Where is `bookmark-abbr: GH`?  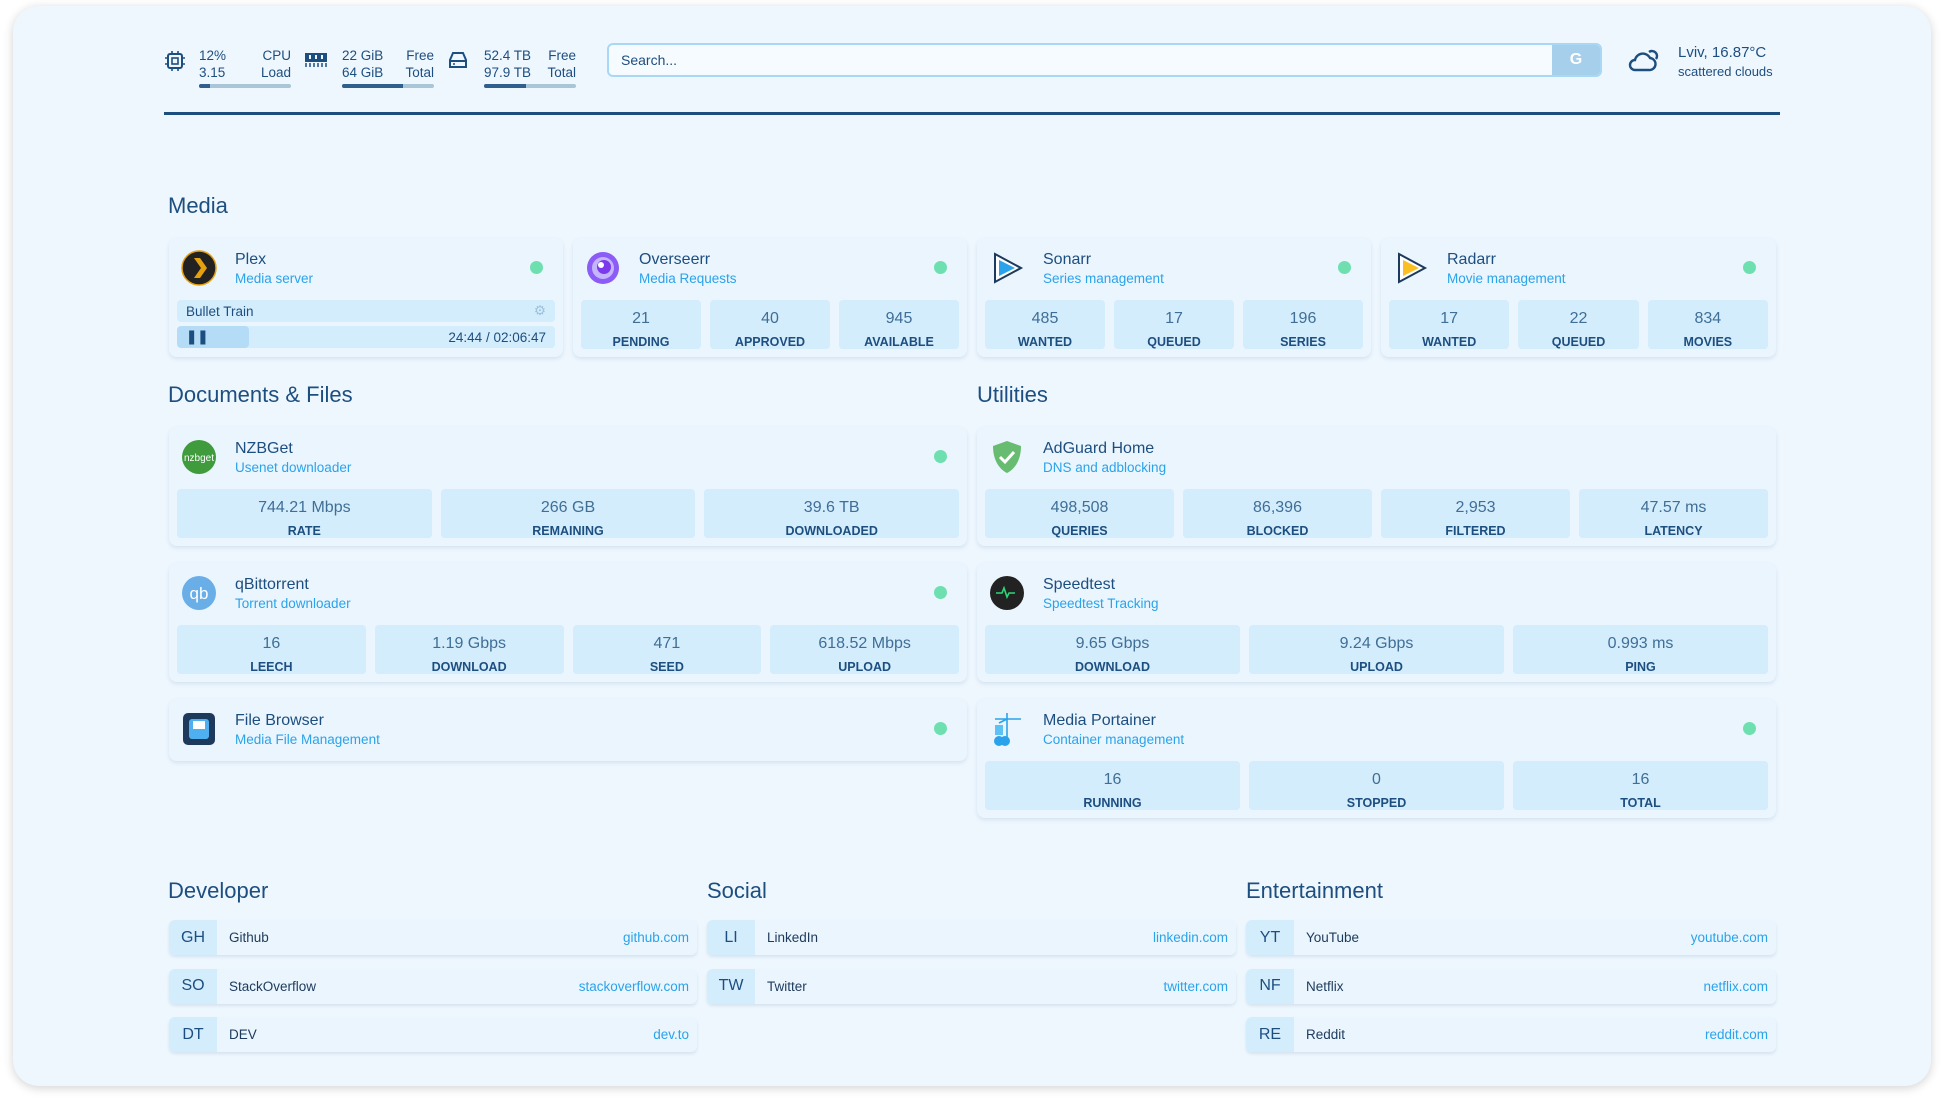 bookmark-abbr: GH is located at coordinates (193, 937).